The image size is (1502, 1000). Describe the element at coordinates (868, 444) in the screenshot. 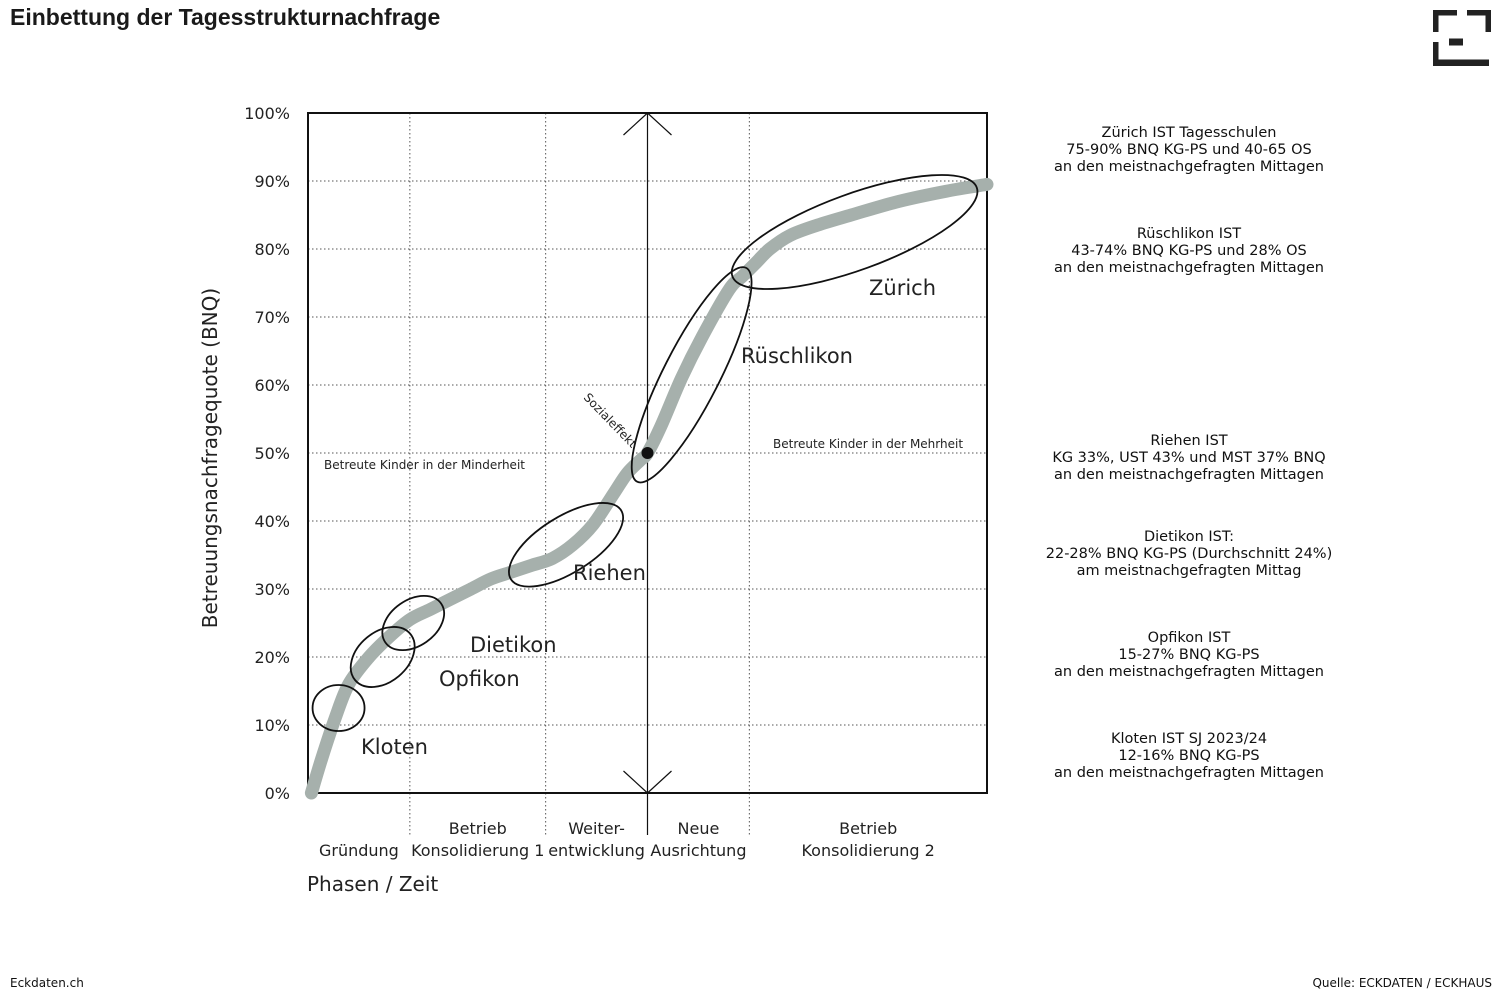

I see `majority-note: Betreute Kinder in der Mehrheit` at that location.